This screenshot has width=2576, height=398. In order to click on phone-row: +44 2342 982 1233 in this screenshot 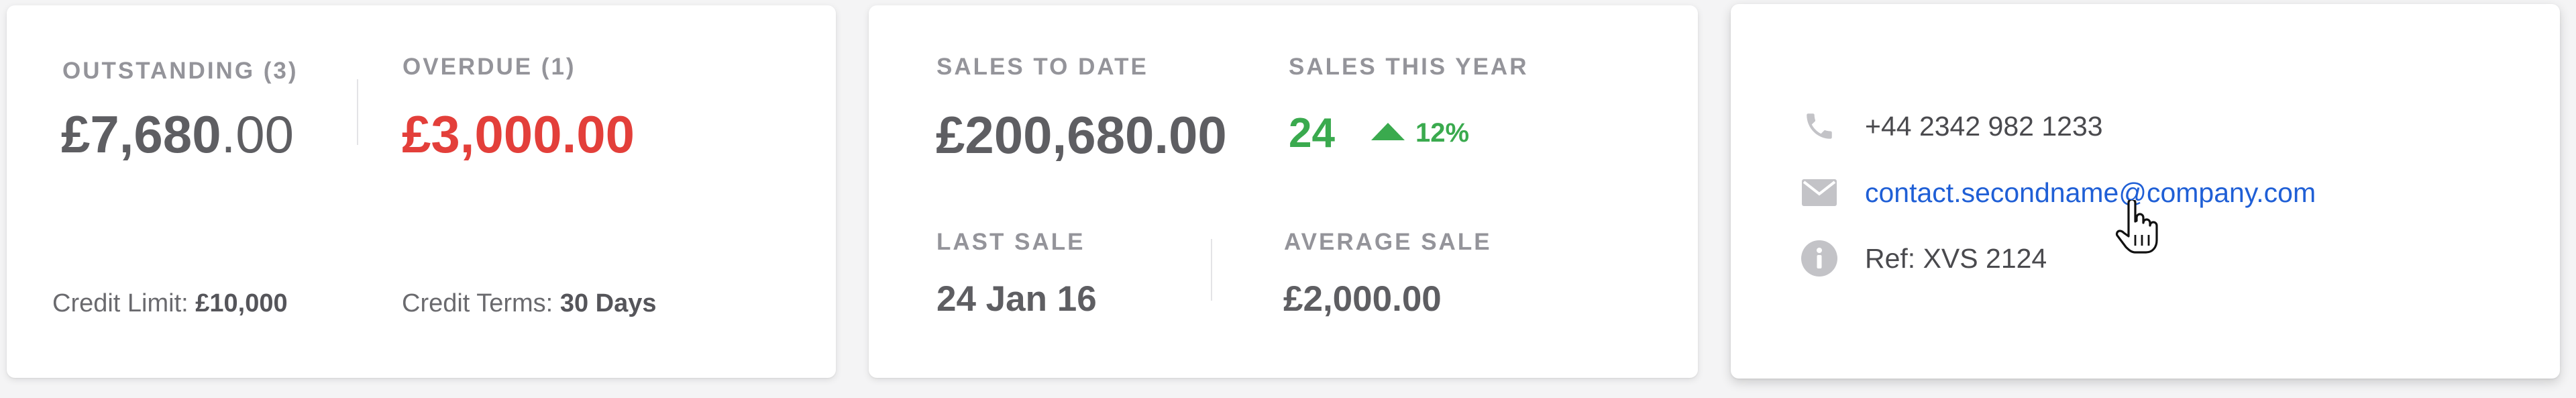, I will do `click(1952, 126)`.